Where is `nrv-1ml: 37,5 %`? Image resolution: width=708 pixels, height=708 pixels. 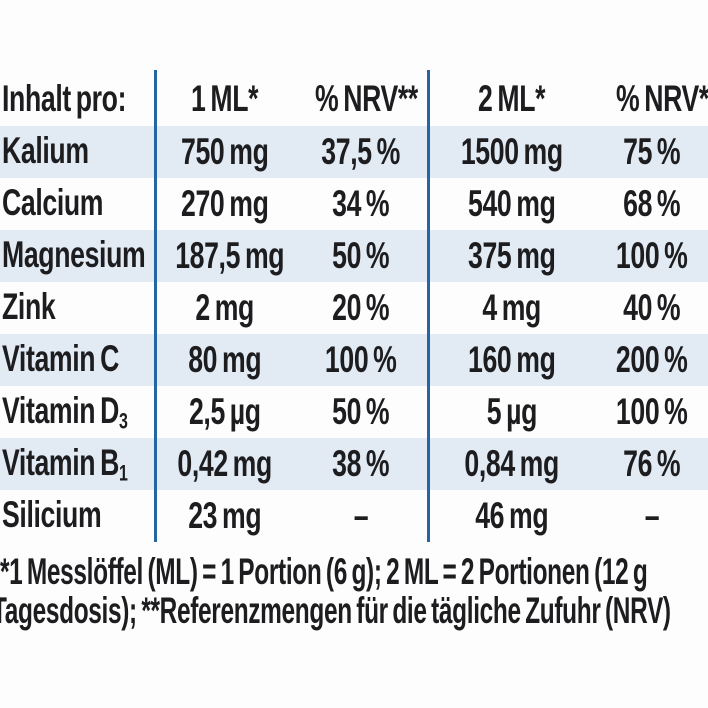 nrv-1ml: 37,5 % is located at coordinates (361, 151).